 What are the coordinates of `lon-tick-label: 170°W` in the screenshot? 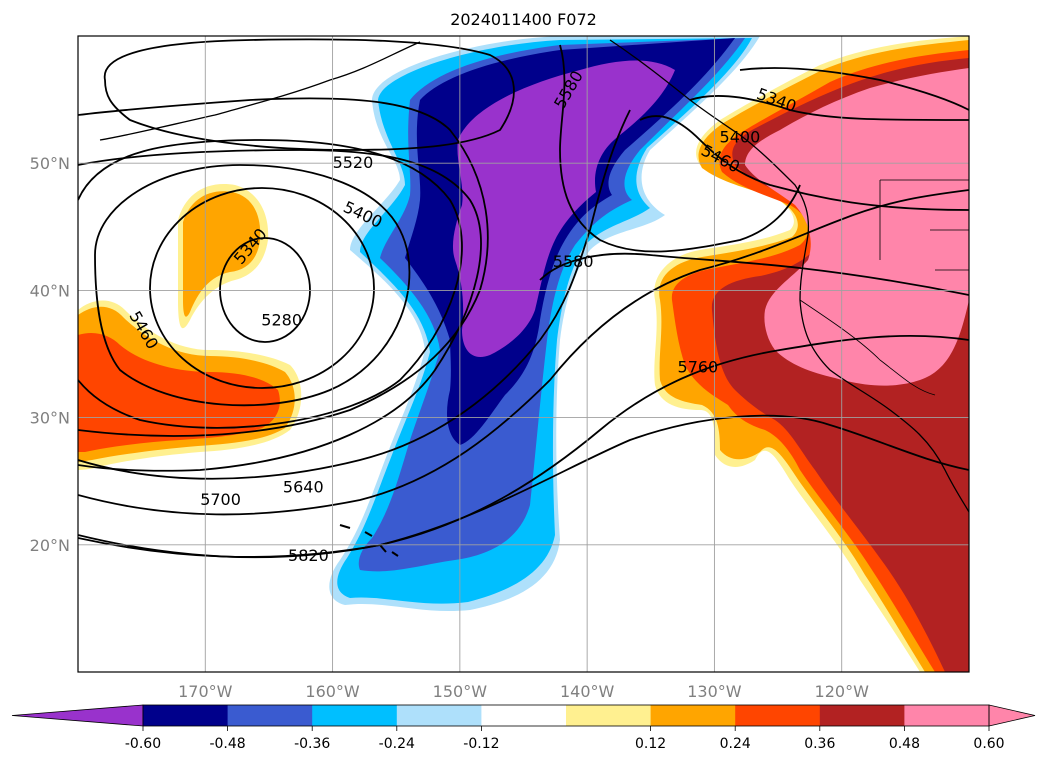 It's located at (205, 691).